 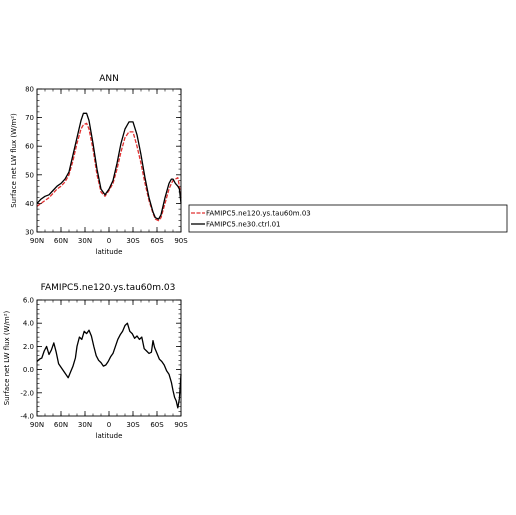 I want to click on y-tick-label: 70, so click(x=29, y=118).